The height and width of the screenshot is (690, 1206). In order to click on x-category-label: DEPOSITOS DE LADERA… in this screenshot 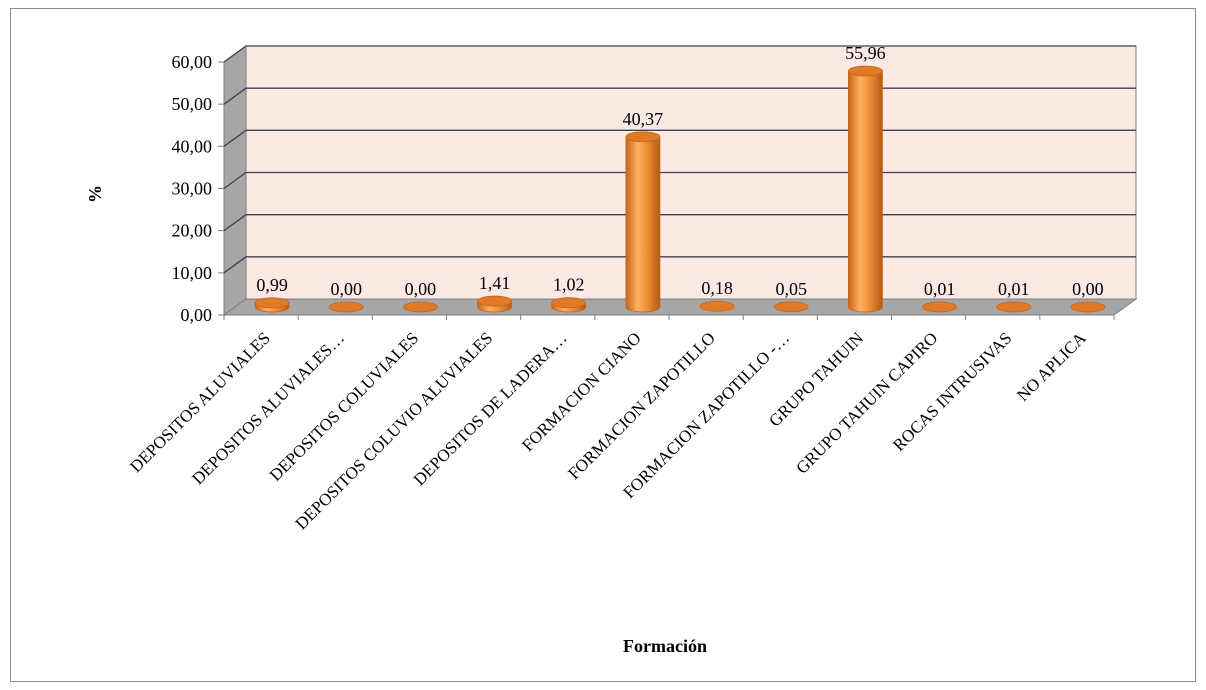, I will do `click(490, 408)`.